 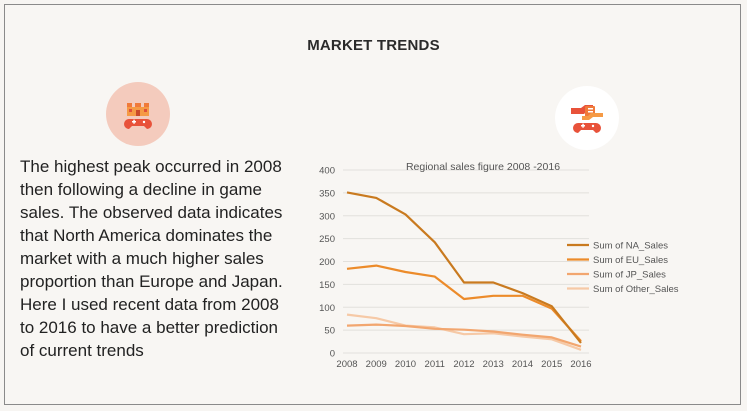 What do you see at coordinates (464, 303) in the screenshot?
I see `series-line-sum-of-eu-sales` at bounding box center [464, 303].